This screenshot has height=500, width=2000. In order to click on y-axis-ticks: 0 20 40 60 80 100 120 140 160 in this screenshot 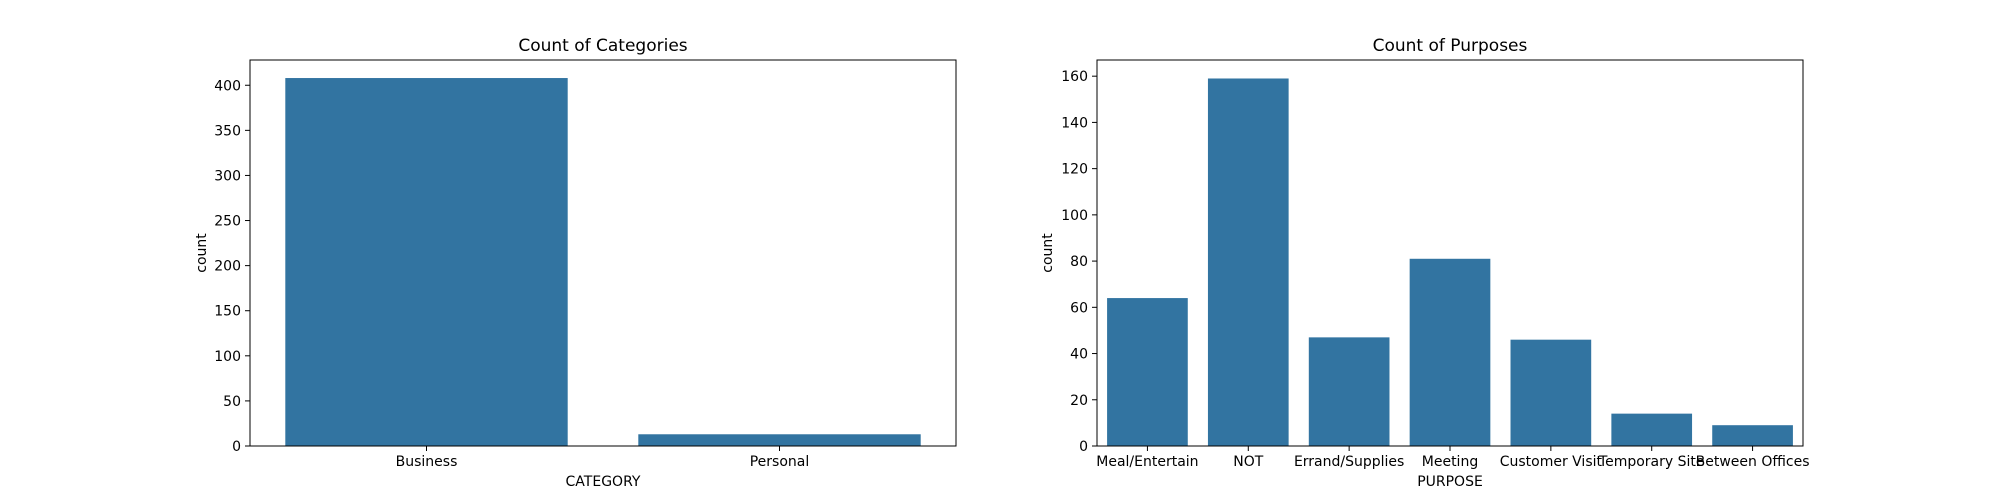, I will do `click(1079, 262)`.